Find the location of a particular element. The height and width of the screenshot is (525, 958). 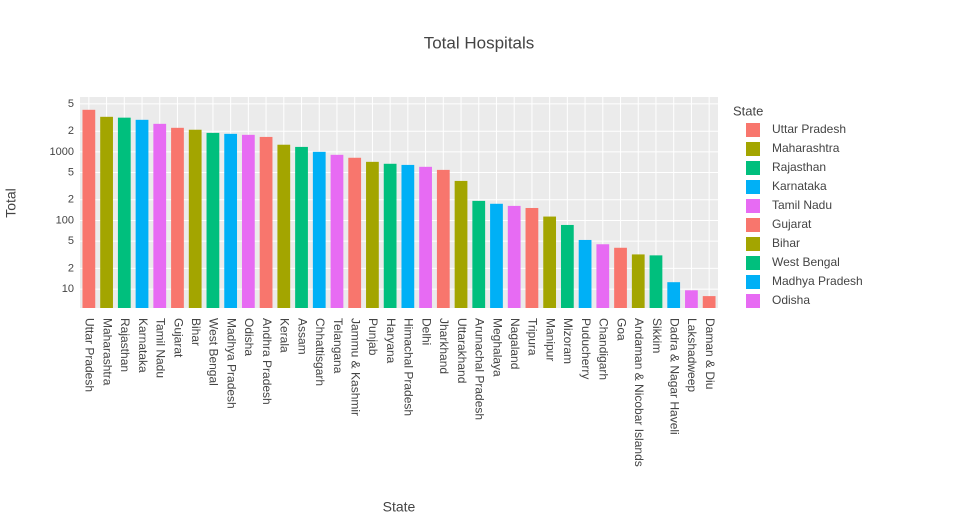

x-tick-label: Andhra Pradesh is located at coordinates (267, 361).